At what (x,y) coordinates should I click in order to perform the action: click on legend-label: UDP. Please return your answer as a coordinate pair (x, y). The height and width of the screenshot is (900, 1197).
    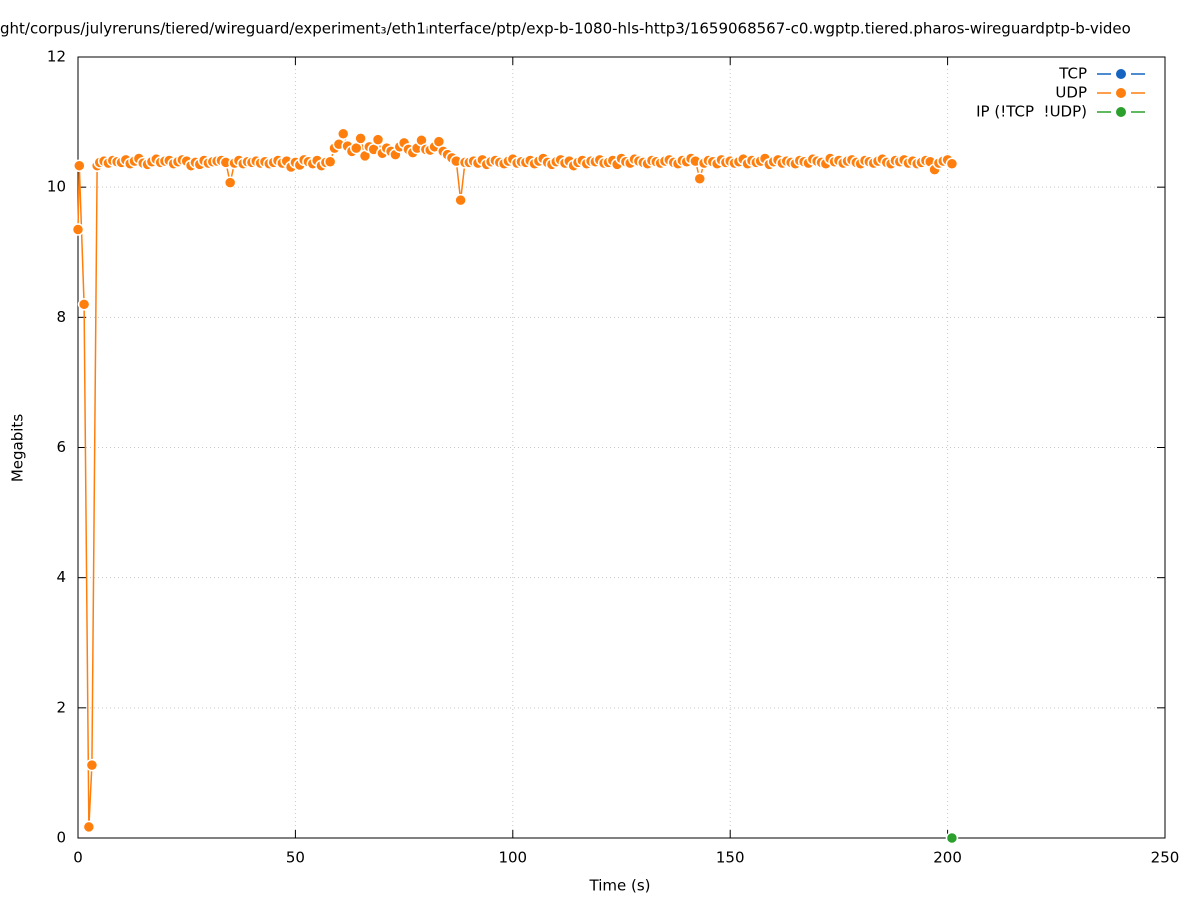
    Looking at the image, I should click on (1071, 93).